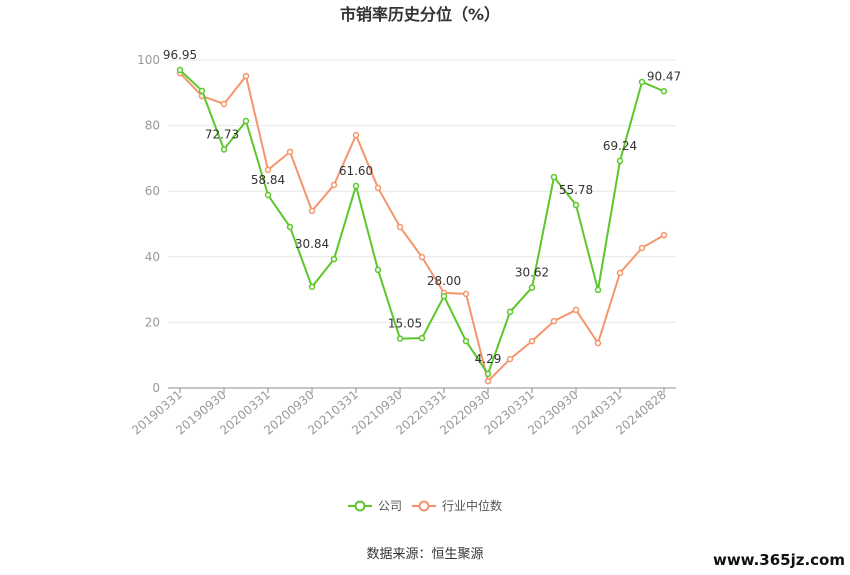 The height and width of the screenshot is (575, 850). Describe the element at coordinates (576, 190) in the screenshot. I see `data-label-company: 55.78` at that location.